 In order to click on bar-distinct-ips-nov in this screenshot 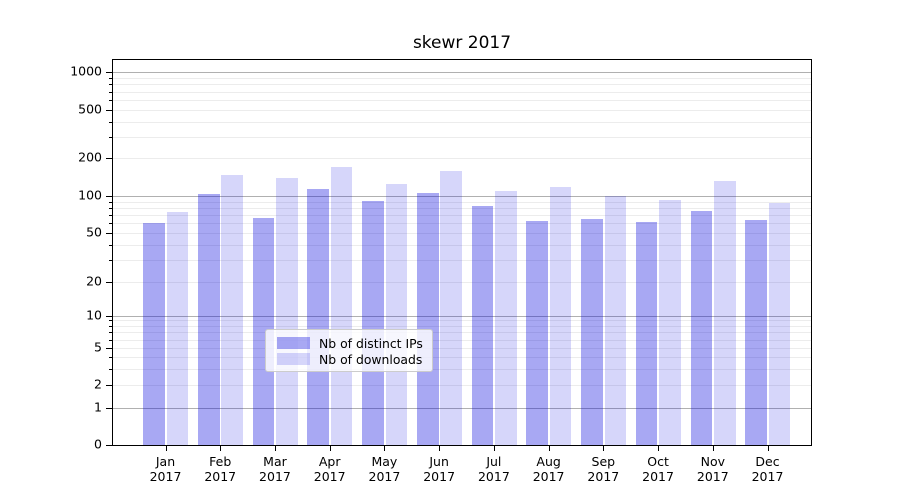, I will do `click(701, 327)`.